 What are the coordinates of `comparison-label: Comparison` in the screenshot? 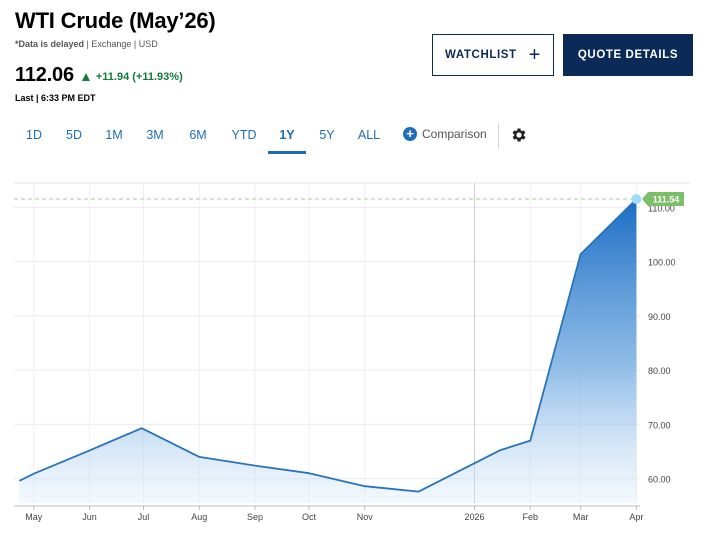 It's located at (454, 134).